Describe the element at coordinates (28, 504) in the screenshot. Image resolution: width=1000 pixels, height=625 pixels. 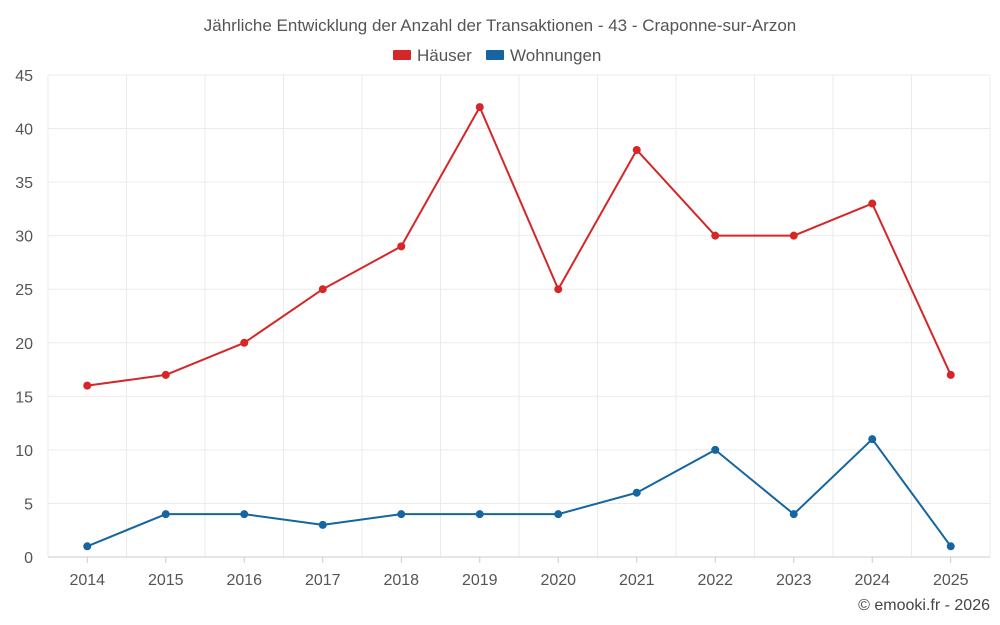
I see `y-tick-label: 5` at that location.